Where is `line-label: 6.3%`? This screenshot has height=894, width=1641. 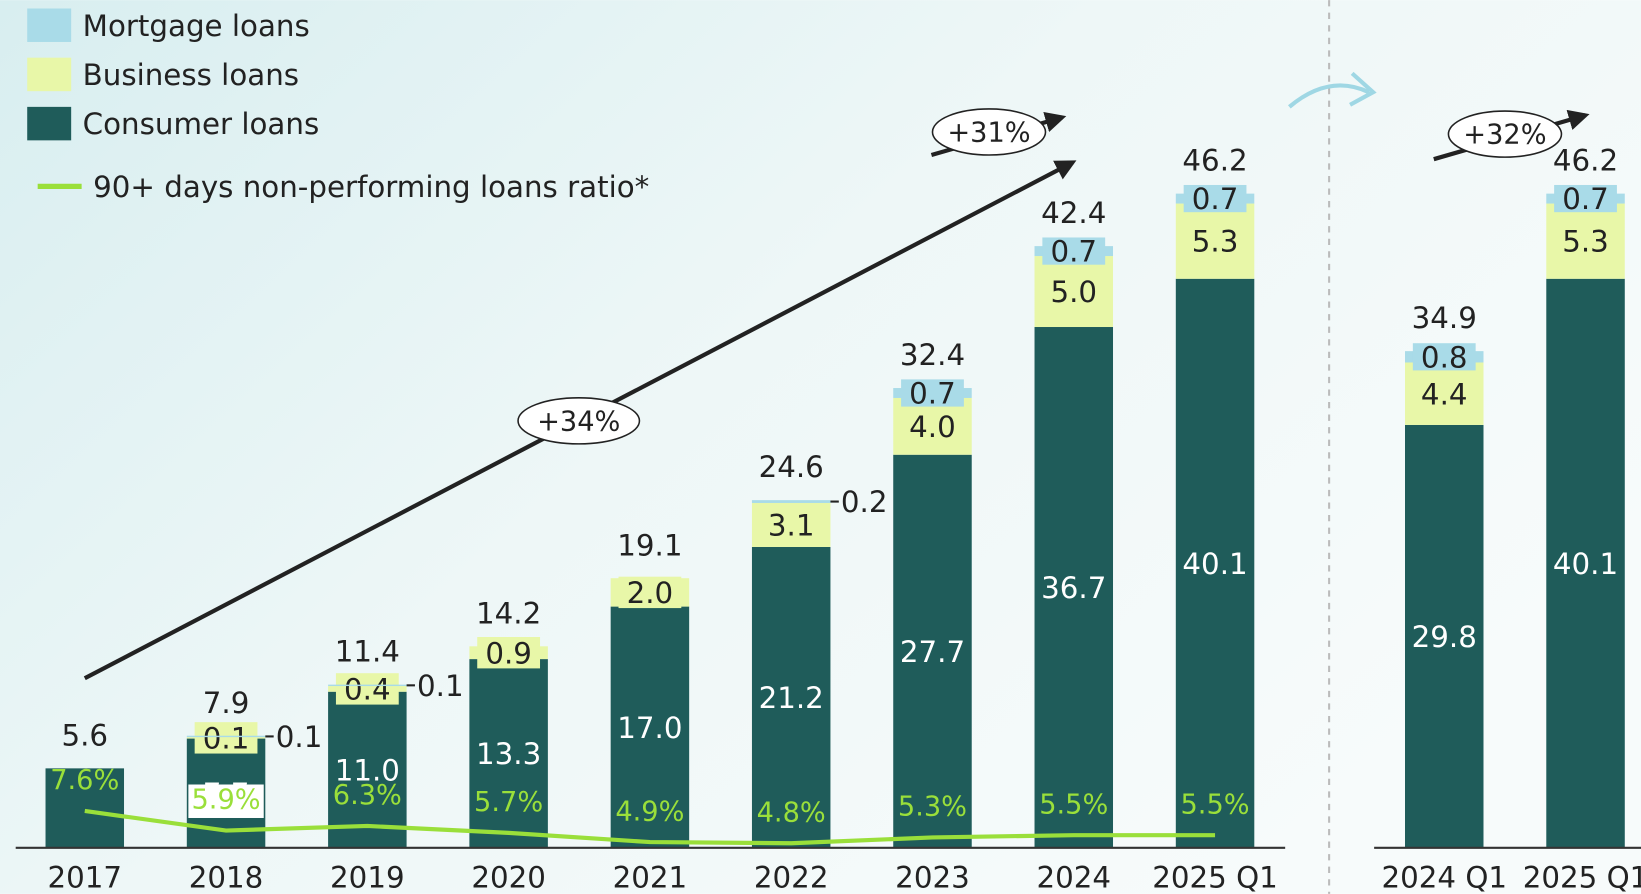 line-label: 6.3% is located at coordinates (367, 795).